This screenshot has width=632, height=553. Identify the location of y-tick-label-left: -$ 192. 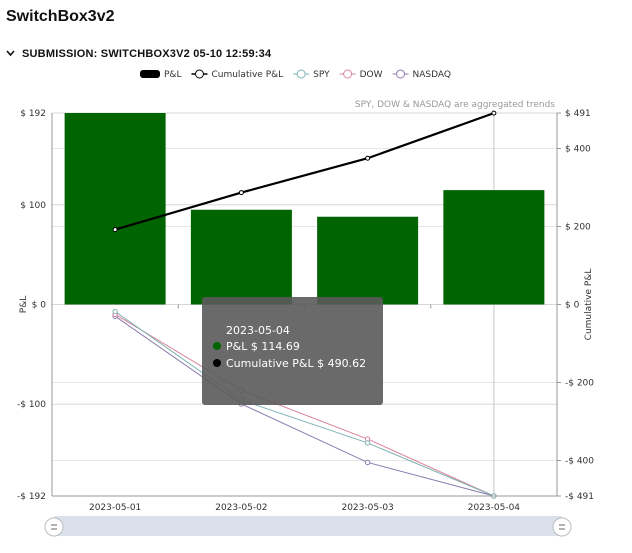
(31, 497).